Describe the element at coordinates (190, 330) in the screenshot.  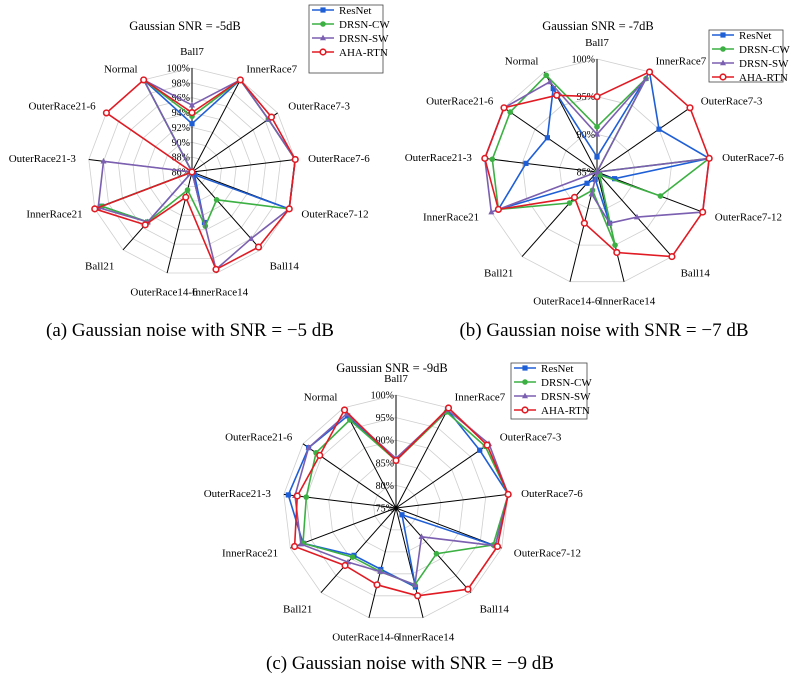
I see `caption-a: (a) Gaussian noise with SNR = −5 dB` at that location.